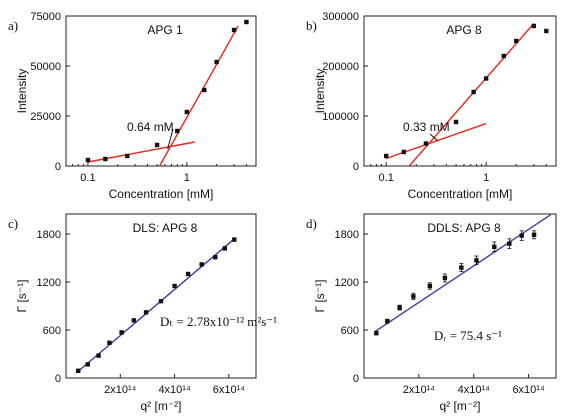  I want to click on y-tick-label: 300000, so click(340, 17).